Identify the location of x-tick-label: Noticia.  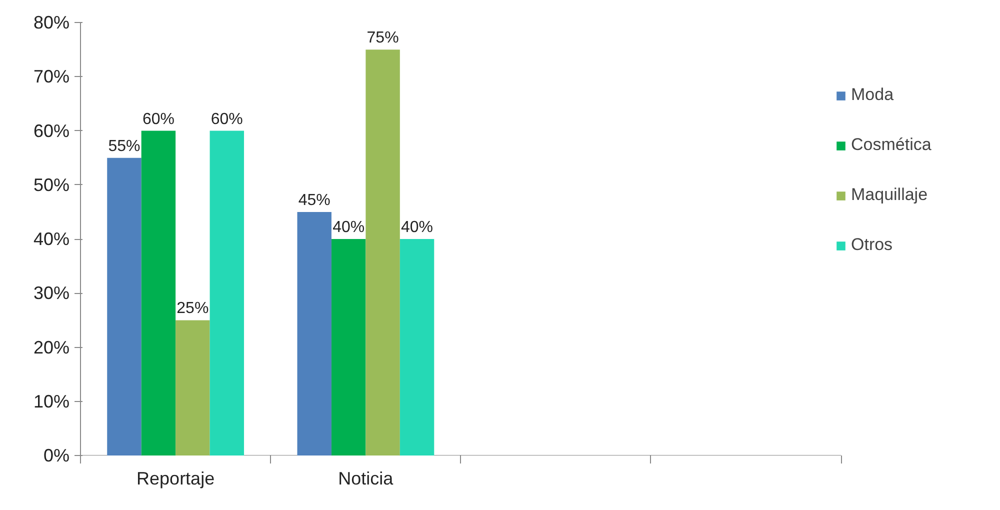
(366, 478).